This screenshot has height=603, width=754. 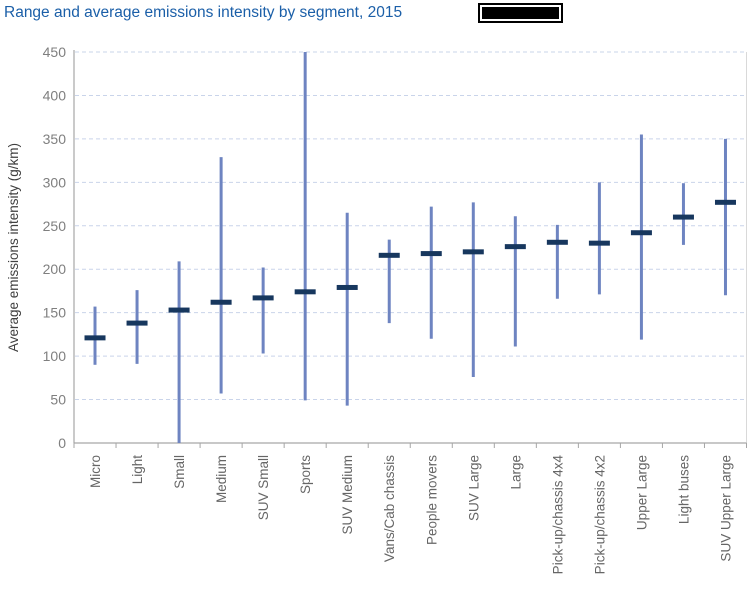 I want to click on y-tick-label: 100, so click(x=55, y=356).